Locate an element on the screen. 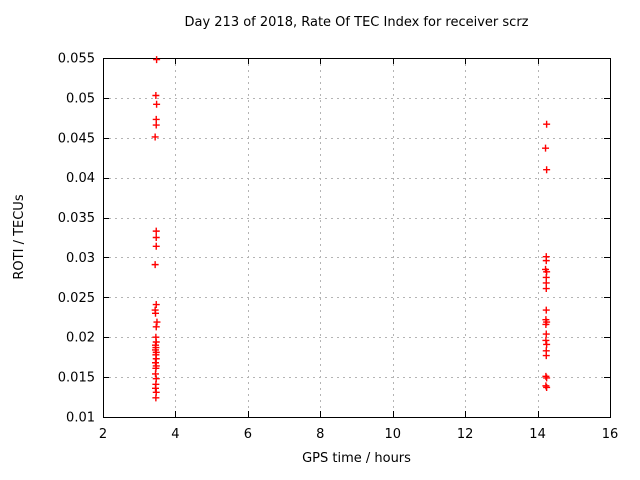  x-tick-label: 2 is located at coordinates (103, 434).